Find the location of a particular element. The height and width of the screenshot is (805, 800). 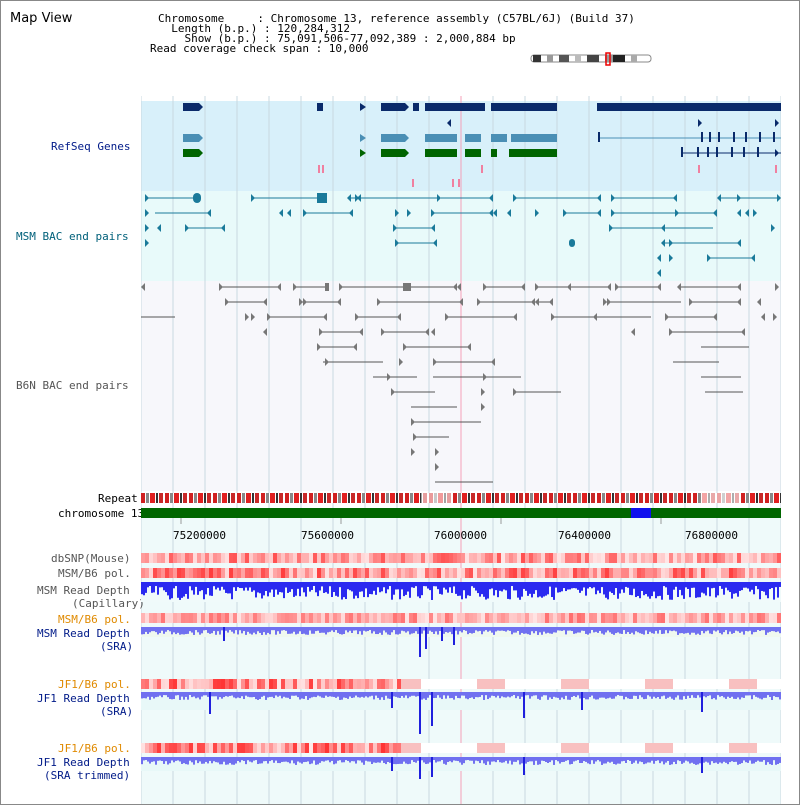

chromosome-ideogram is located at coordinates (592, 59).